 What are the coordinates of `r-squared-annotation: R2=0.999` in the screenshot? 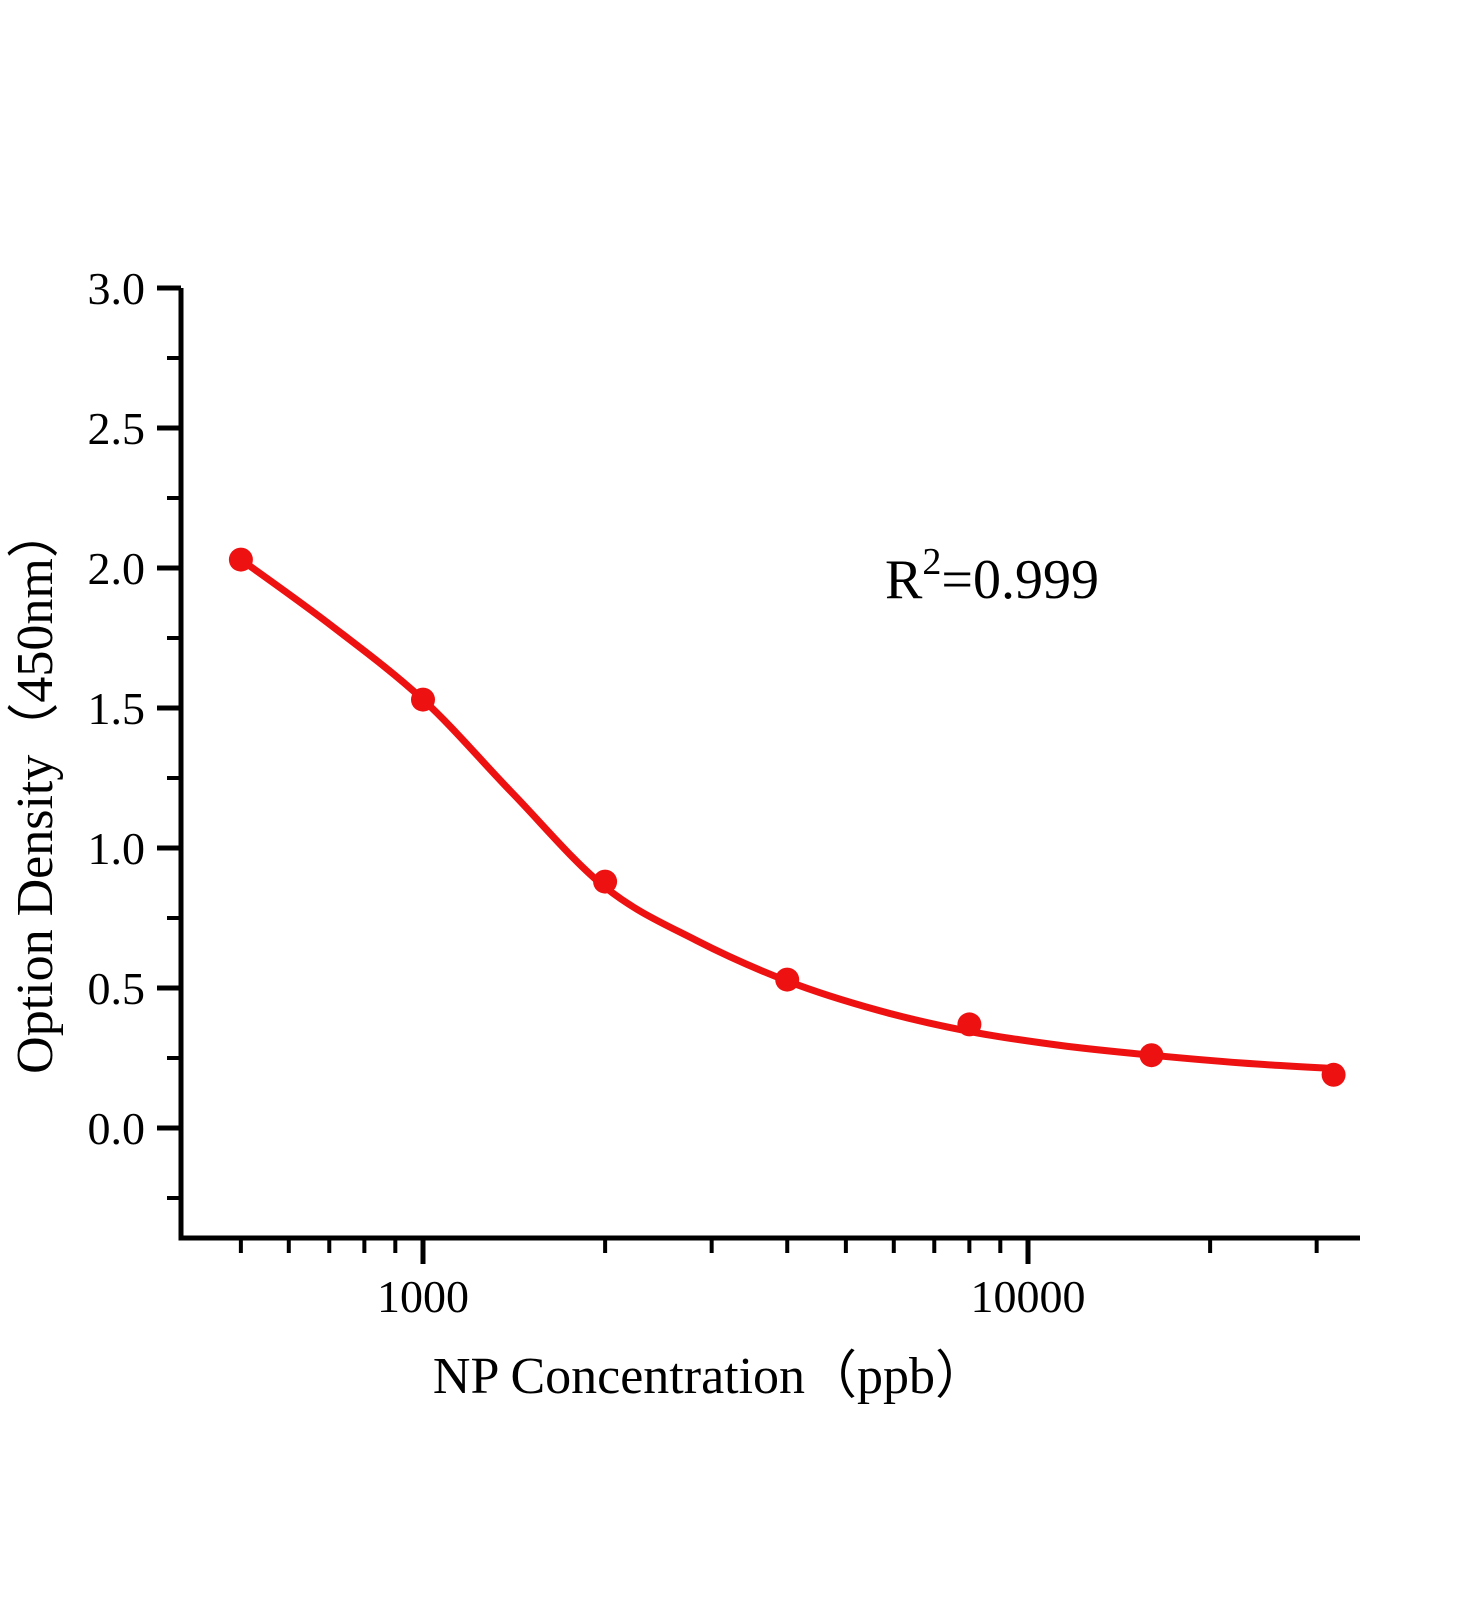 It's located at (992, 576).